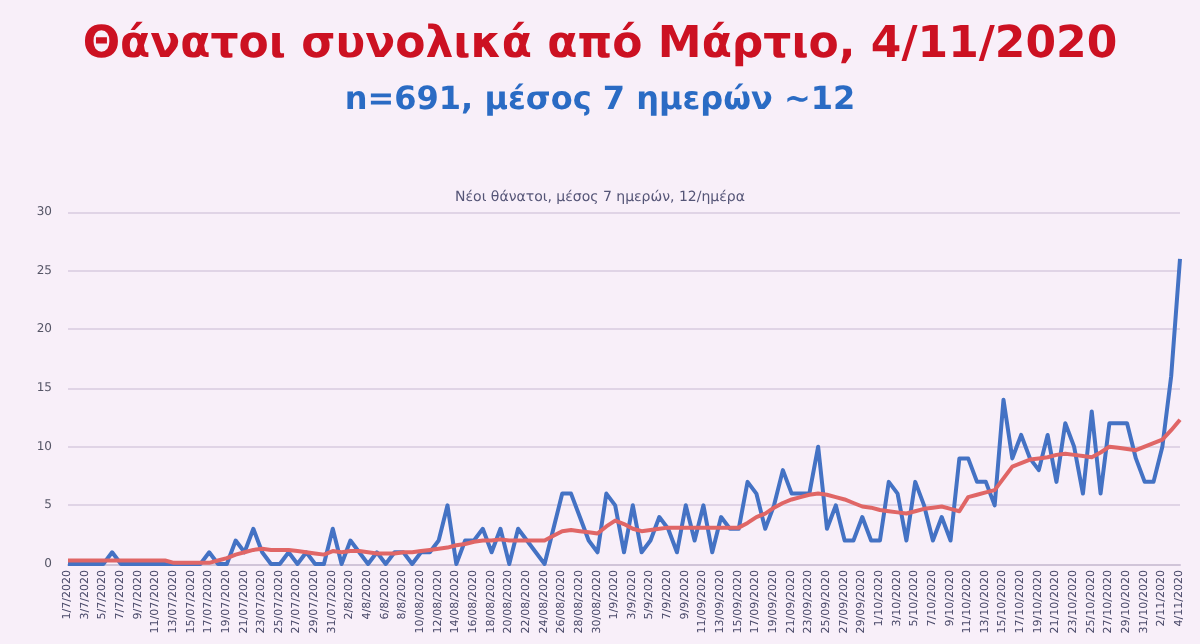 This screenshot has width=1200, height=644. Describe the element at coordinates (600, 98) in the screenshot. I see `chart-subtitle: n=691, μέσος 7 ημερών ~12` at that location.